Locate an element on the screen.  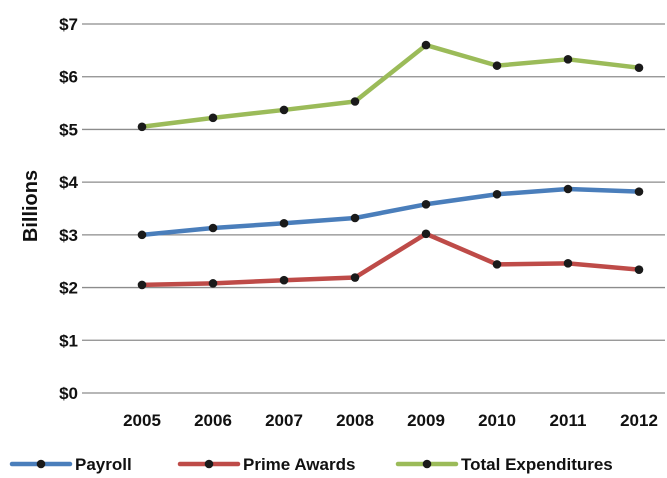
series-payroll is located at coordinates (390, 212).